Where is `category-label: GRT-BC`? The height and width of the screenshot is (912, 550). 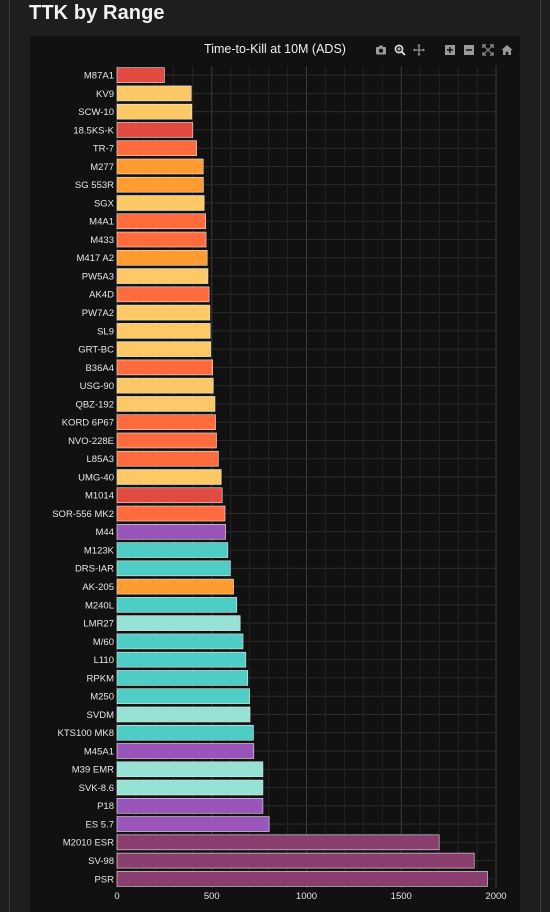 category-label: GRT-BC is located at coordinates (96, 350).